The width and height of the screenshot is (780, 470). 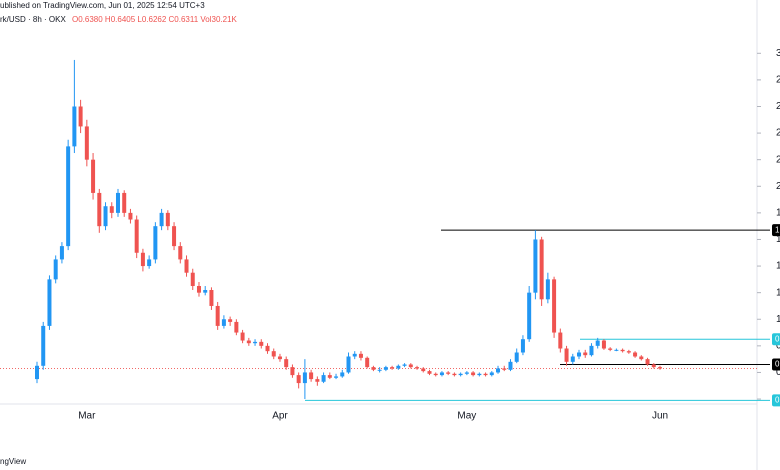 I want to click on level-tag-label: 0.6600, so click(x=777, y=364).